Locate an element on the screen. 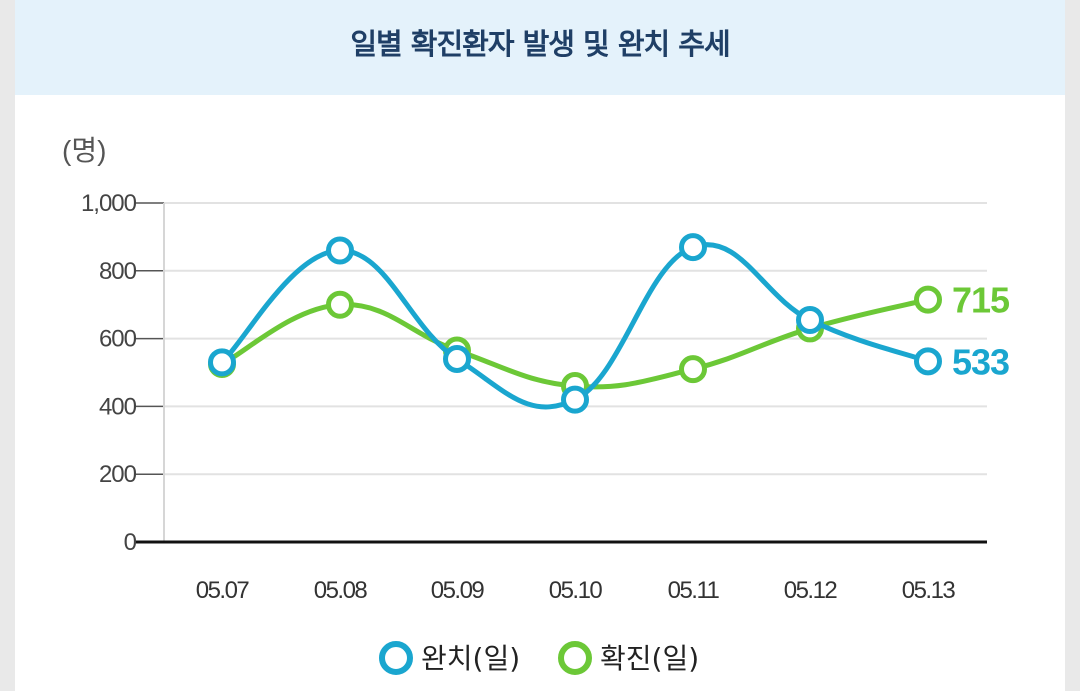 Image resolution: width=1080 pixels, height=691 pixels. y-axis-unit-label: (명) is located at coordinates (84, 150).